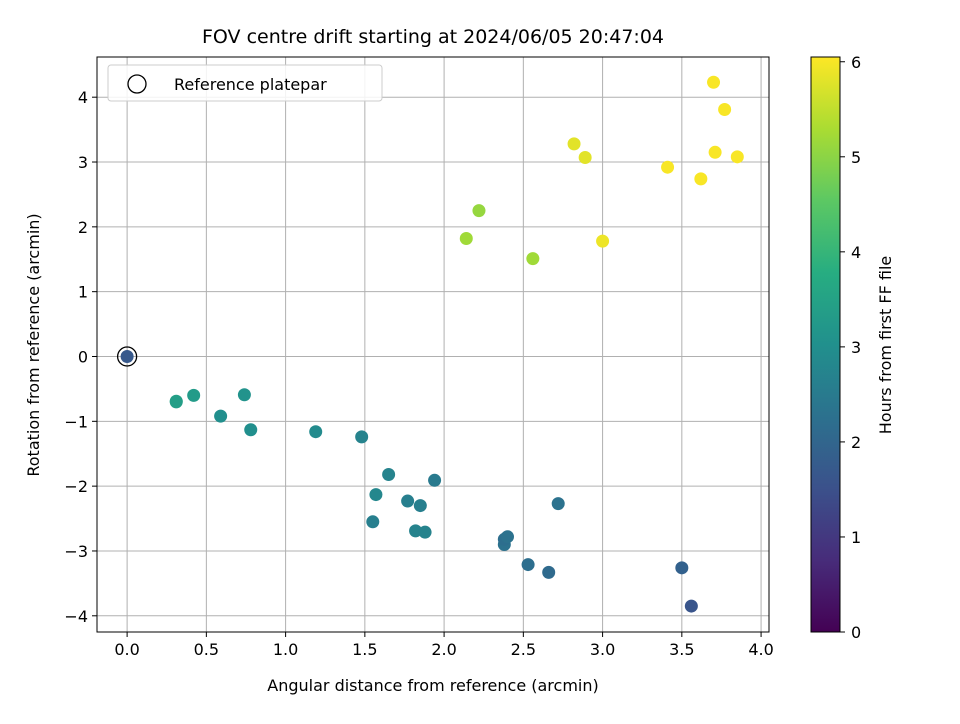  What do you see at coordinates (856, 632) in the screenshot?
I see `colorbar-tick-label: 0` at bounding box center [856, 632].